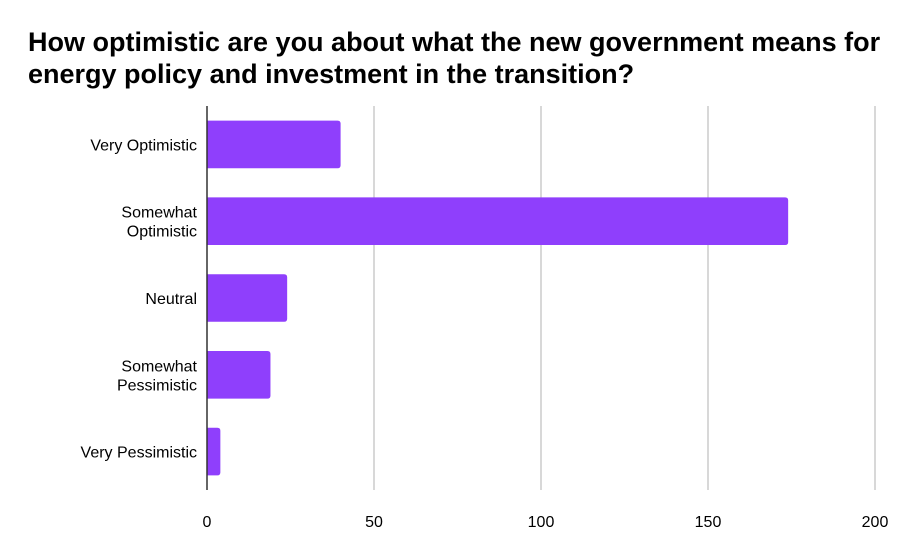 This screenshot has height=558, width=904. I want to click on category-label: Very Optimistic, so click(143, 145).